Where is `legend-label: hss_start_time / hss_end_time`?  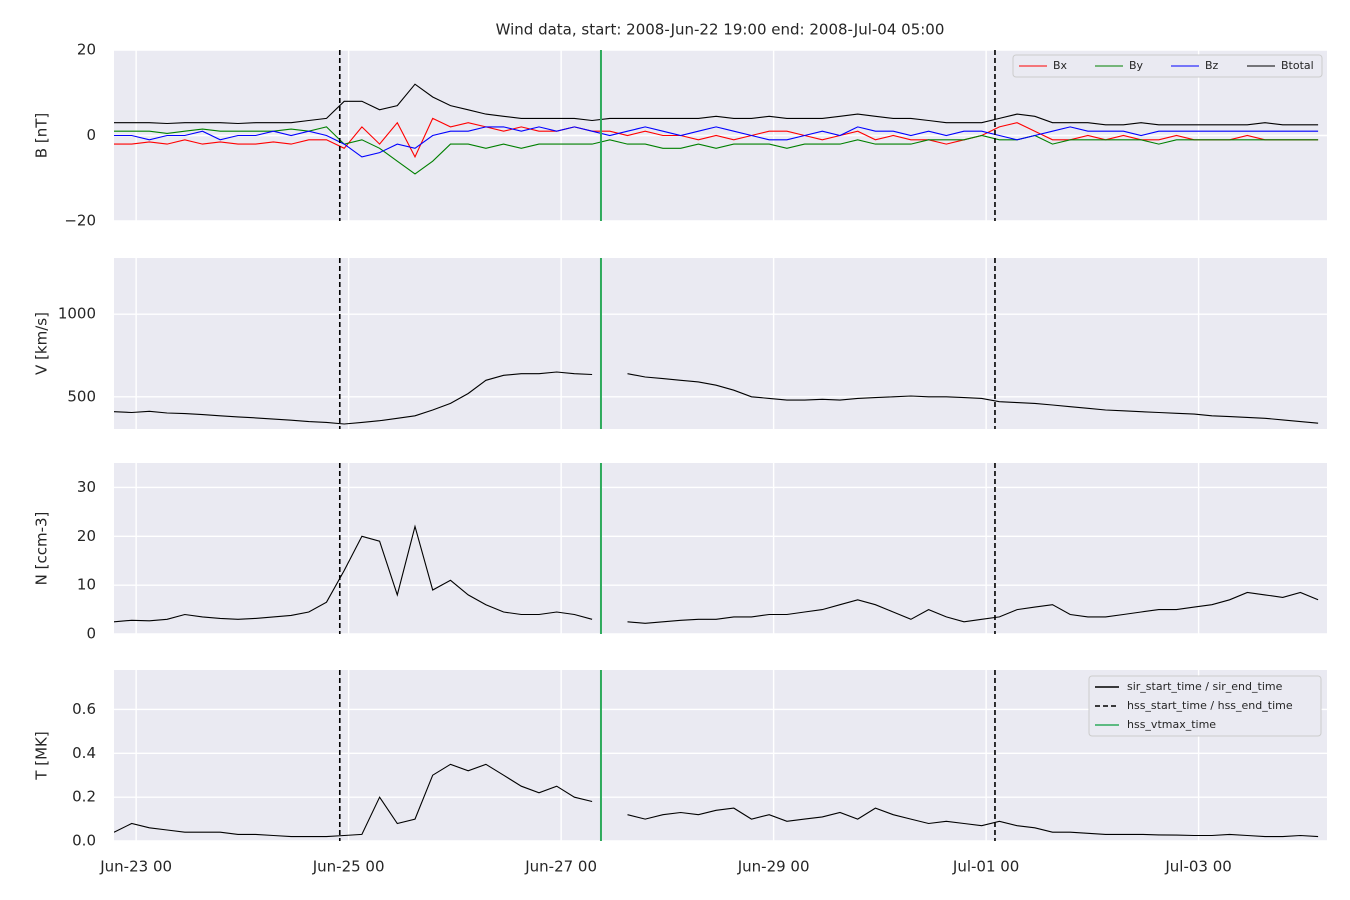 legend-label: hss_start_time / hss_end_time is located at coordinates (1210, 705).